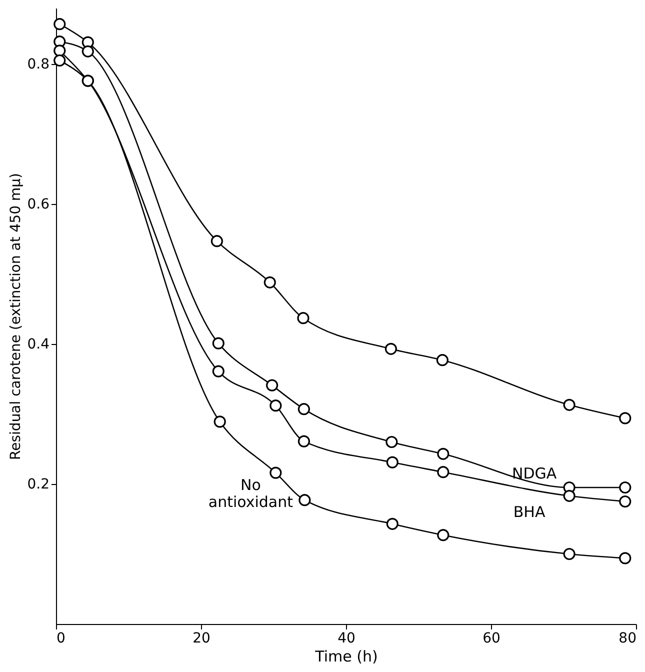 Image resolution: width=645 pixels, height=672 pixels. Describe the element at coordinates (16, 316) in the screenshot. I see `y-axis-title: Residual carotene (extinction at 450 mμ)` at that location.